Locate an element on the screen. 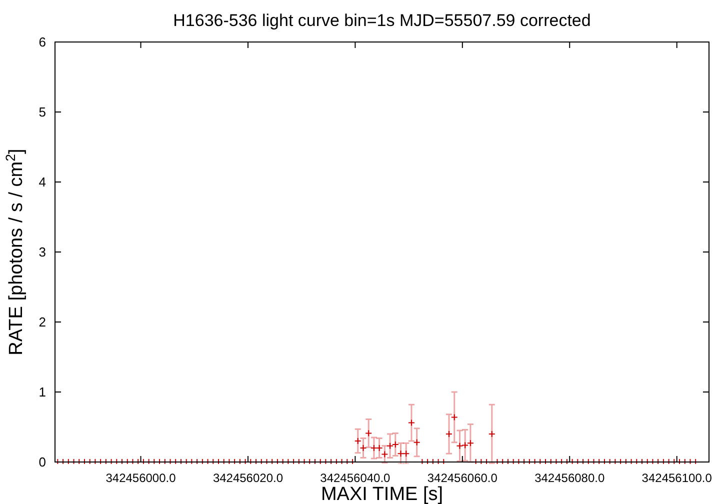 This screenshot has height=504, width=720. x-tick-label: 342456080.0 is located at coordinates (569, 478).